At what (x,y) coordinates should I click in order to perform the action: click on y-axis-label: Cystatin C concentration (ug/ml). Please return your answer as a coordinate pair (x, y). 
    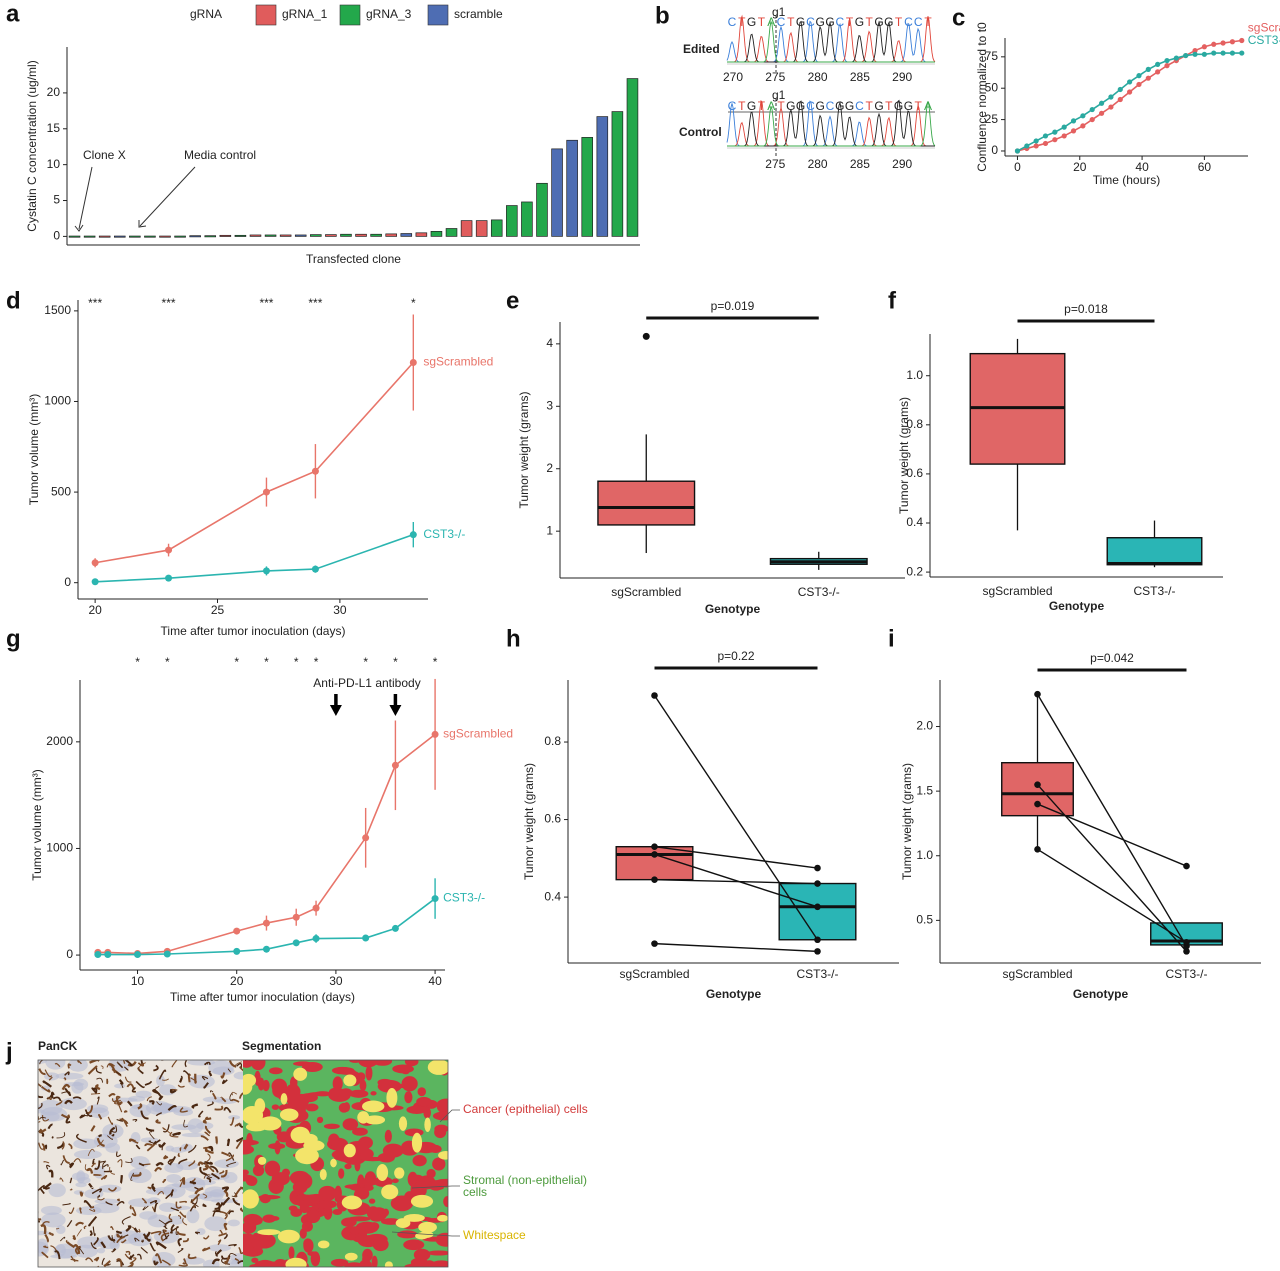
    Looking at the image, I should click on (32, 145).